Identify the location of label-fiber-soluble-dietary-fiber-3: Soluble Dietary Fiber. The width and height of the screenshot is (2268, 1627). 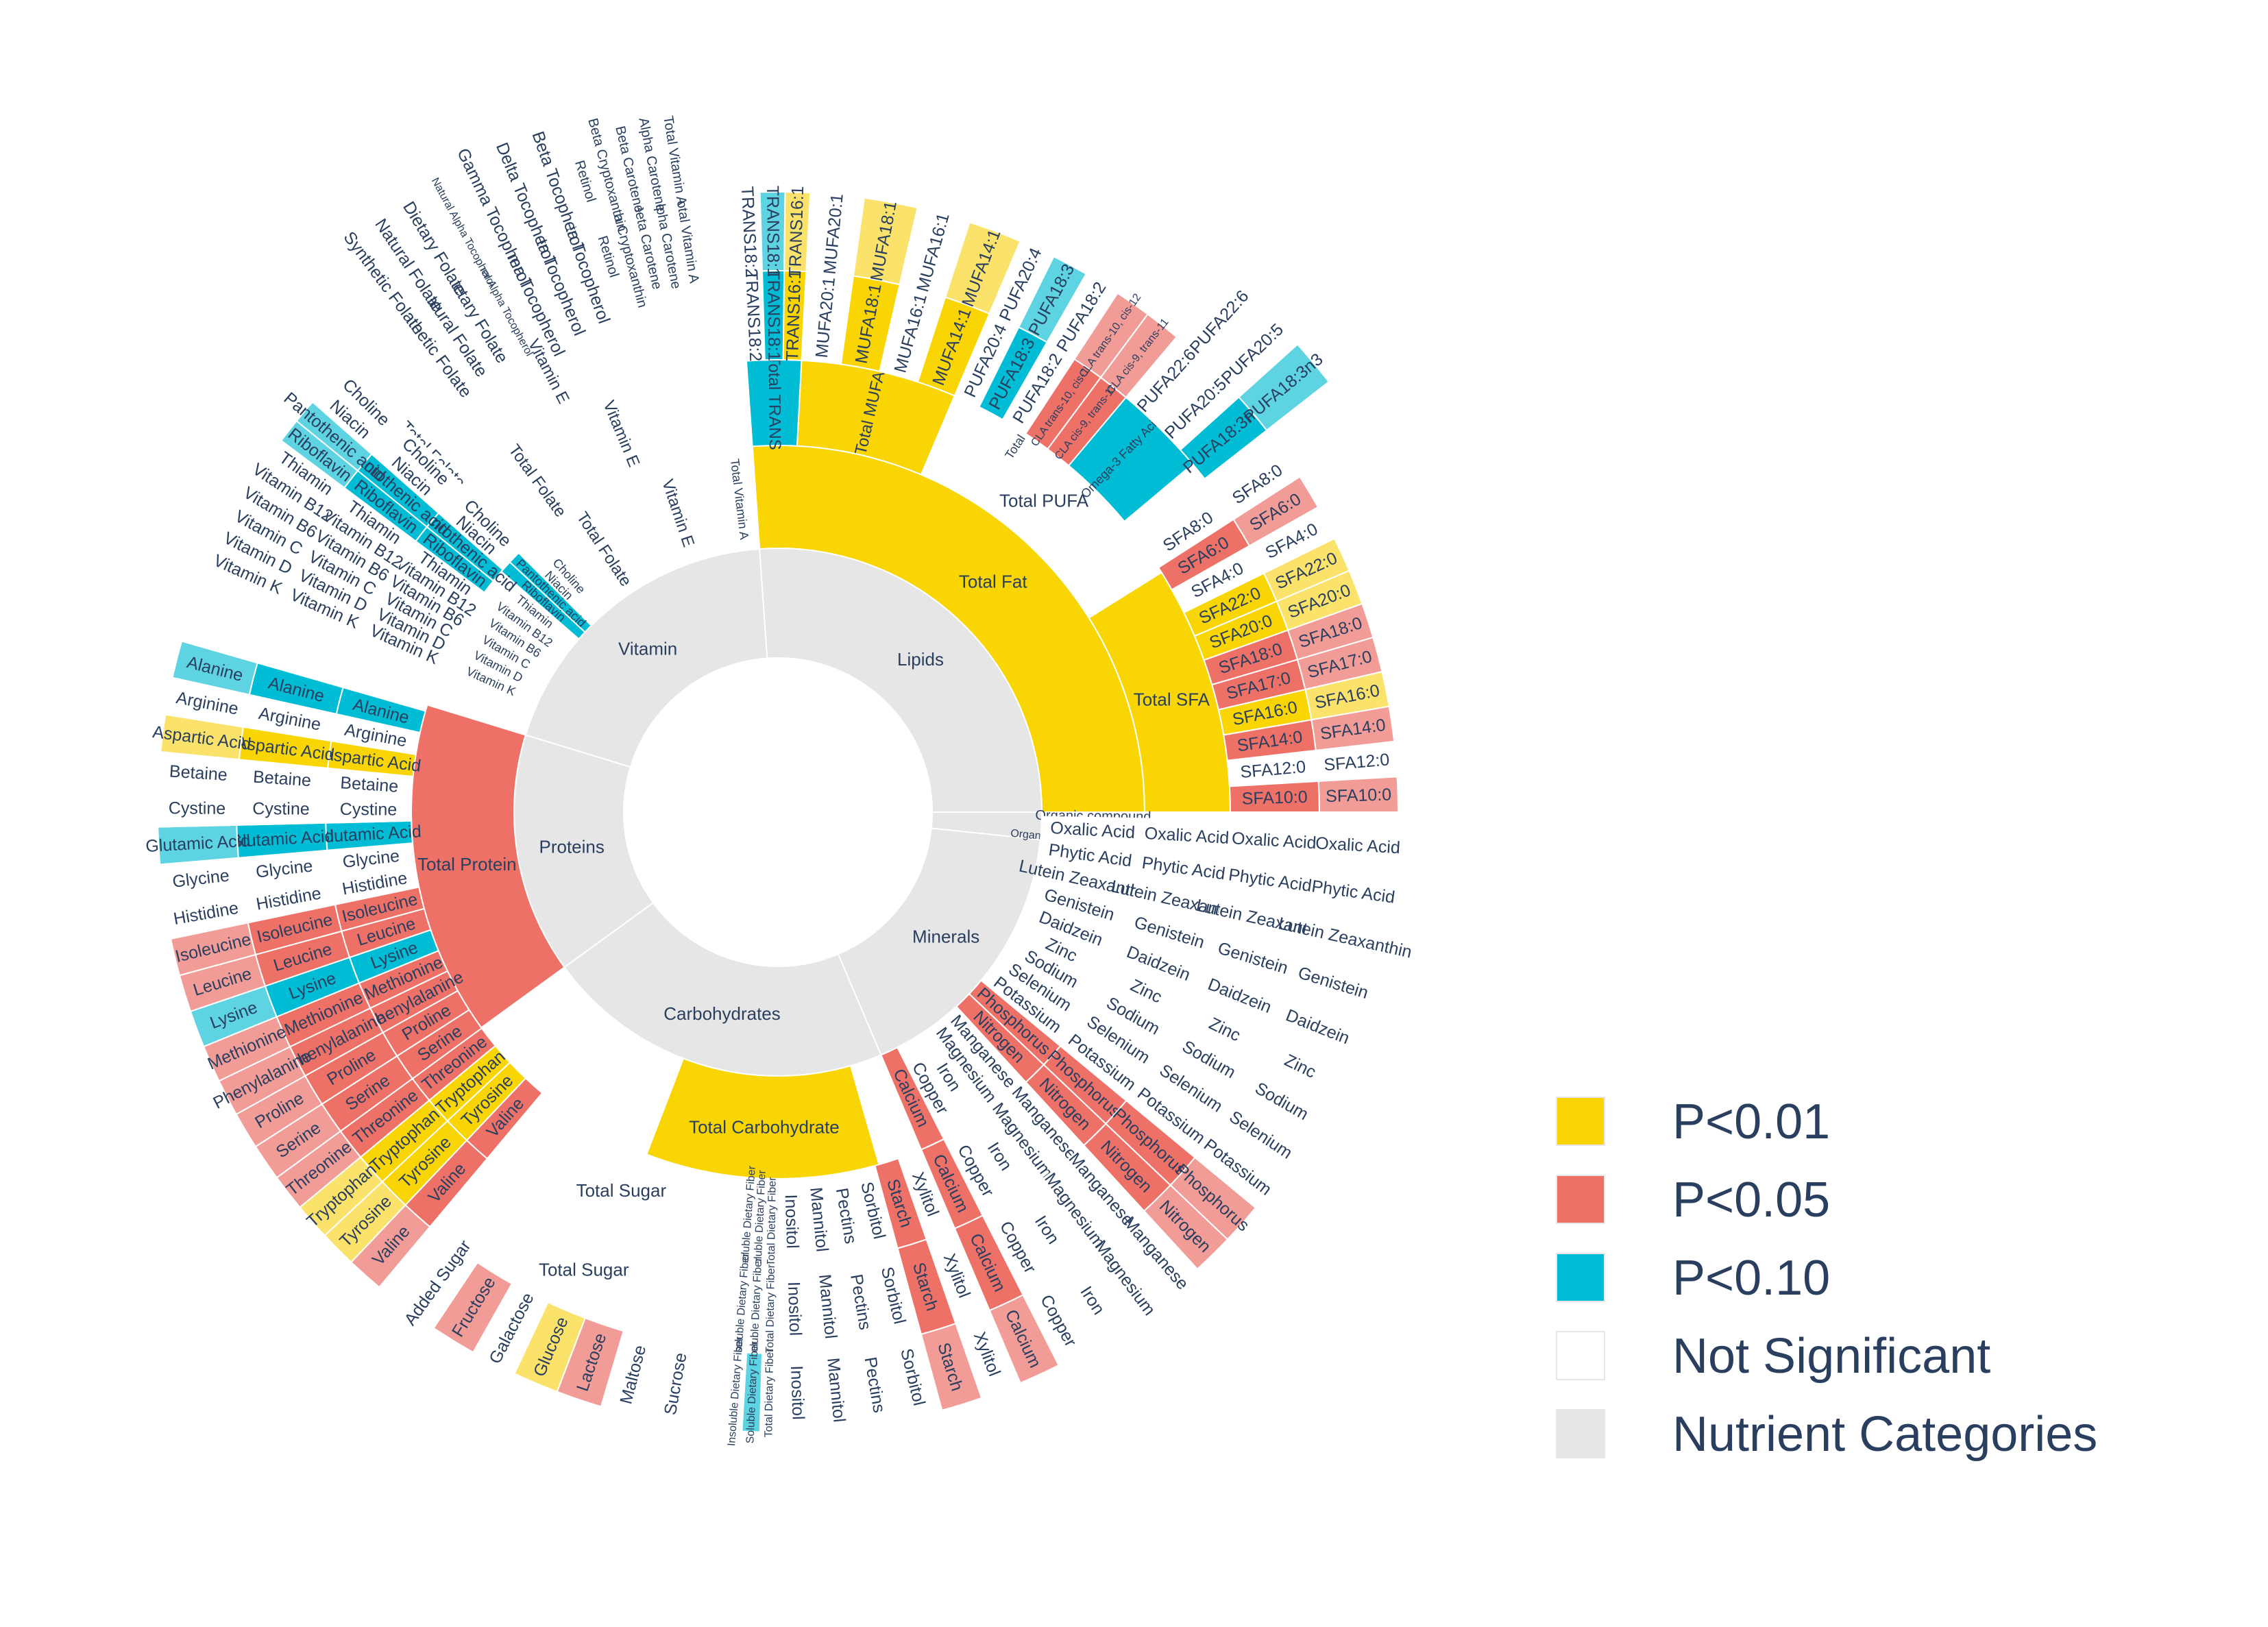
(757, 1308).